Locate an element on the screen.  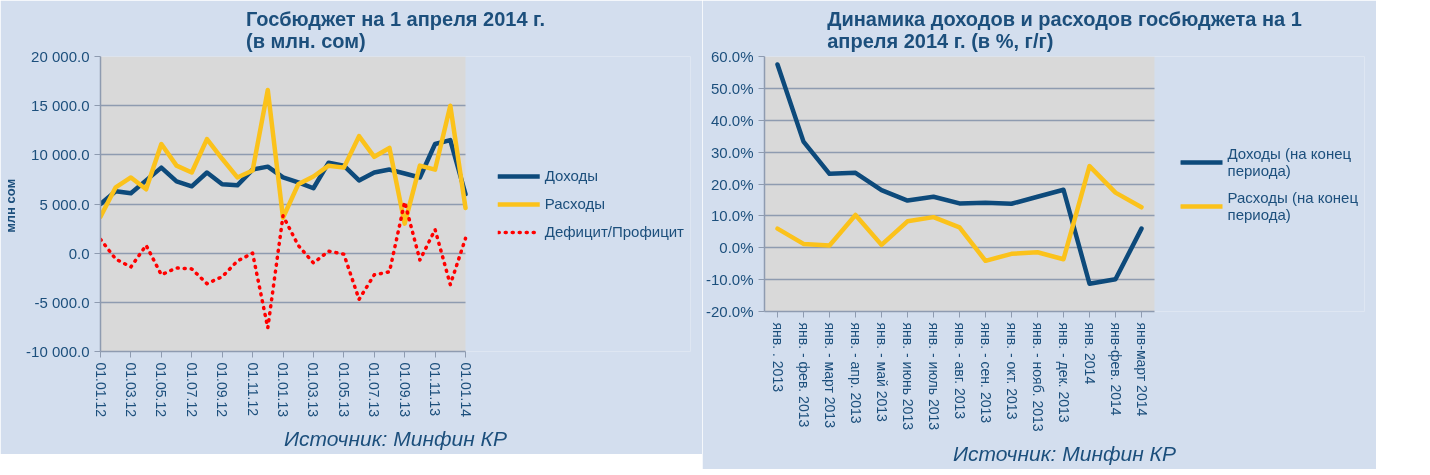
y-tick-label: -5 000.0 is located at coordinates (62, 302).